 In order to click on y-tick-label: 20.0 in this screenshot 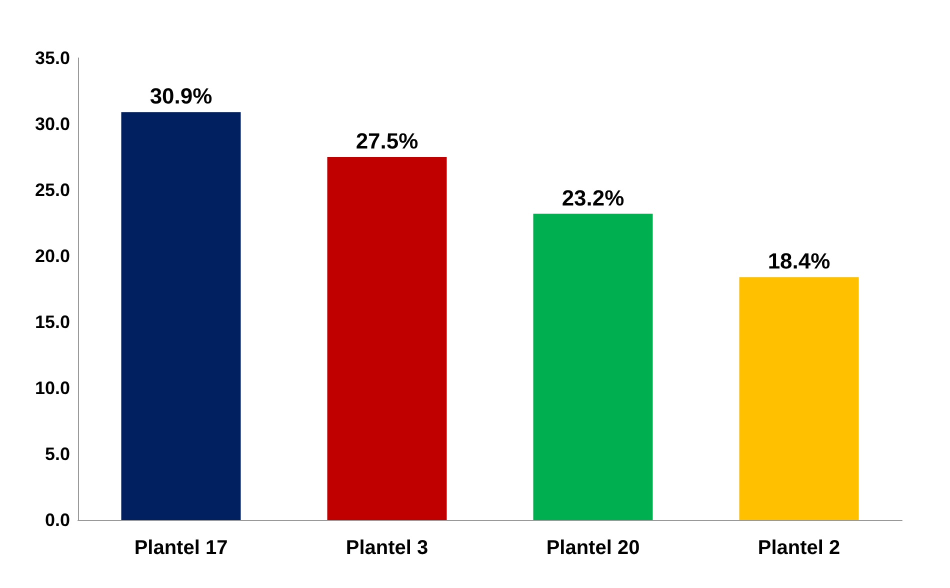, I will do `click(52, 256)`.